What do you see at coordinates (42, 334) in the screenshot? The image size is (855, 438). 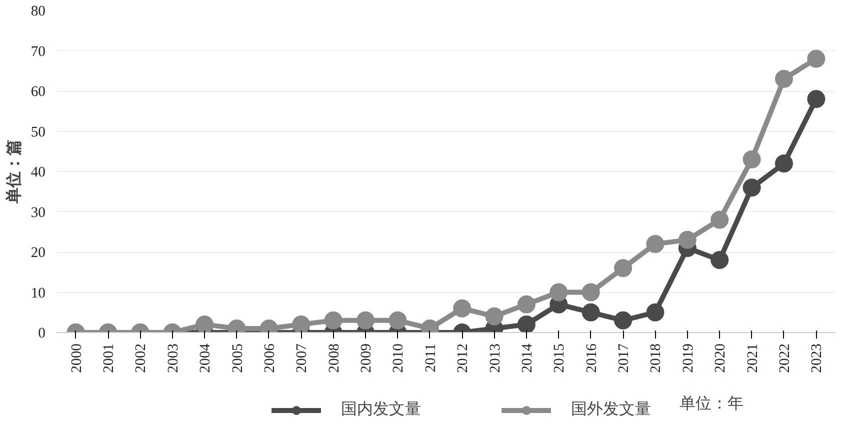 I see `y-tick-label: 0` at bounding box center [42, 334].